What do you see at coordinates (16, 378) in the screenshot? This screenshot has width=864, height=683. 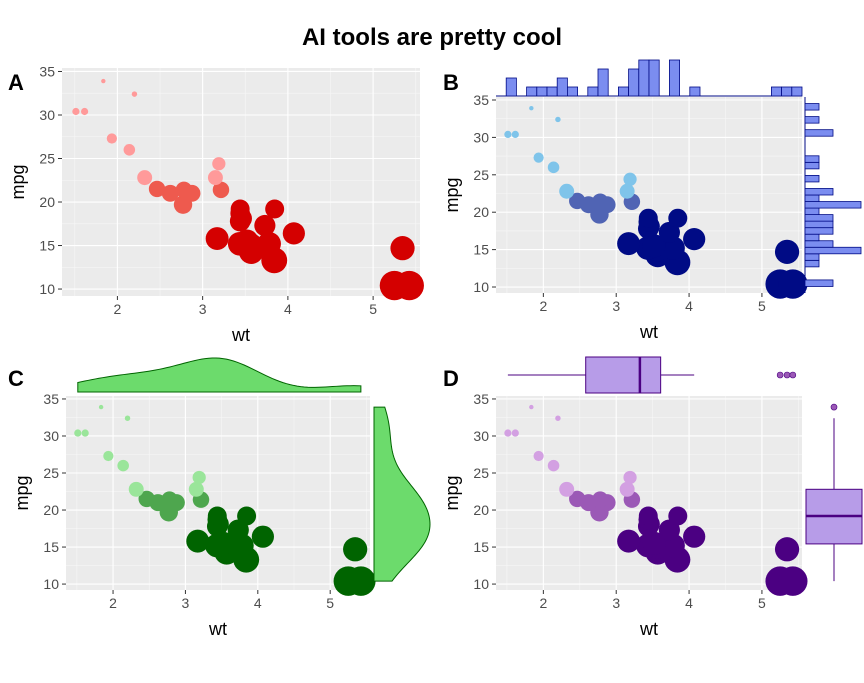 I see `panel-tag: C` at bounding box center [16, 378].